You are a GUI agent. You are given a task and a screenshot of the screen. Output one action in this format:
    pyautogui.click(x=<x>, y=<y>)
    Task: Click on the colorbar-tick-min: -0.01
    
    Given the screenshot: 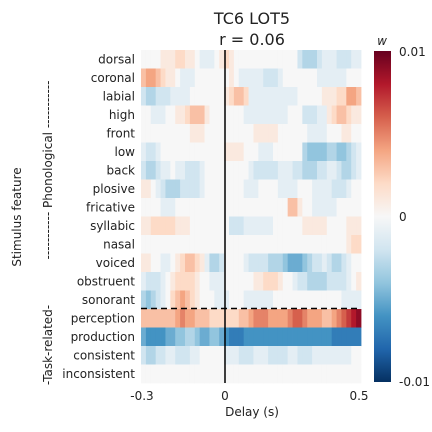 What is the action you would take?
    pyautogui.click(x=414, y=382)
    